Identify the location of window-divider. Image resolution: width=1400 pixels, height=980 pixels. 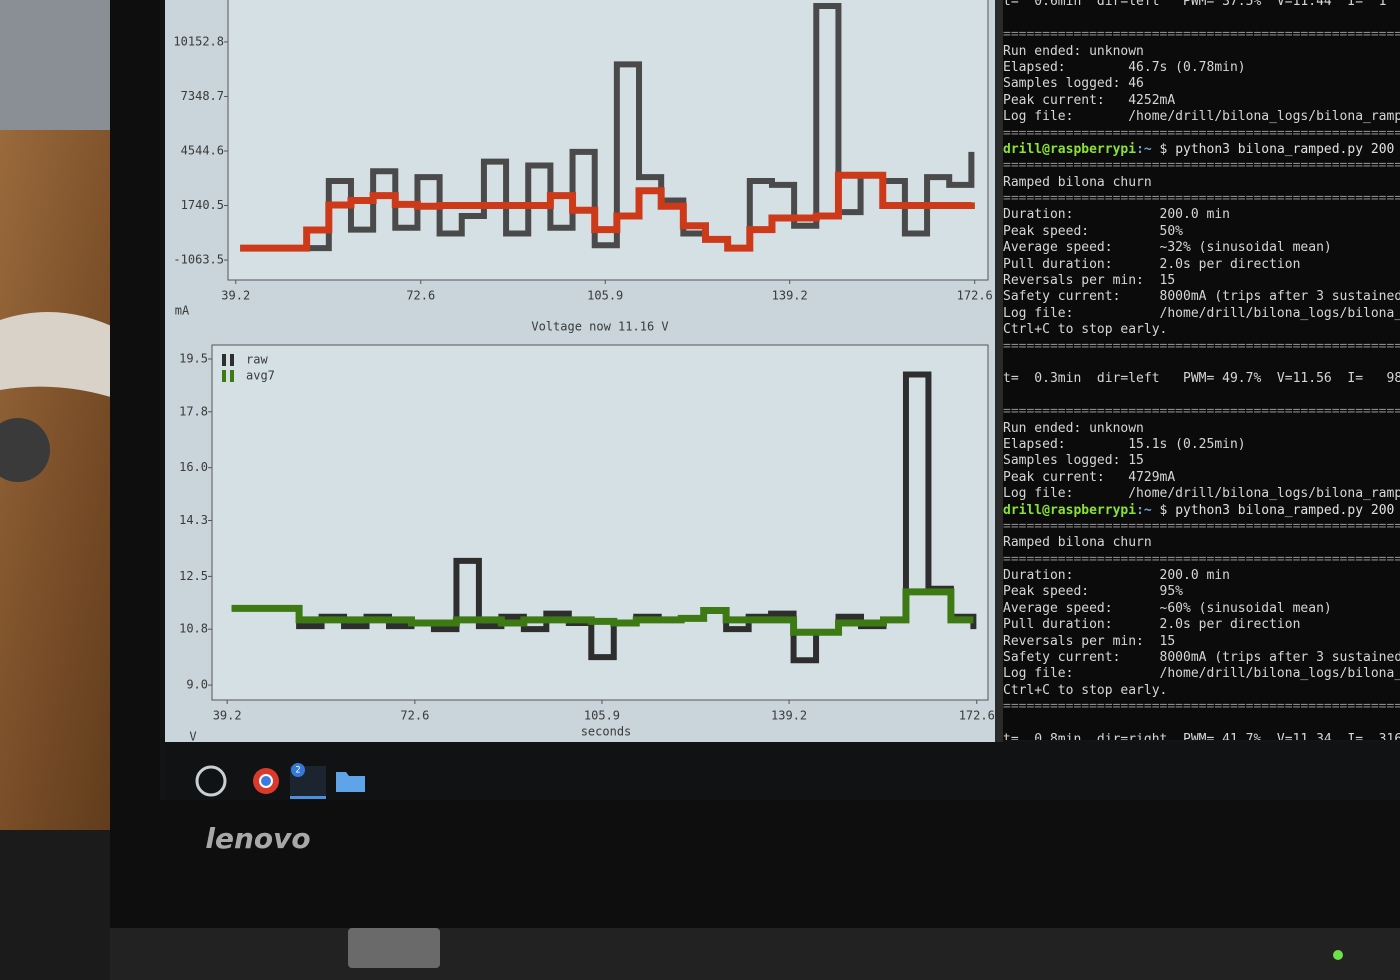
(999, 380).